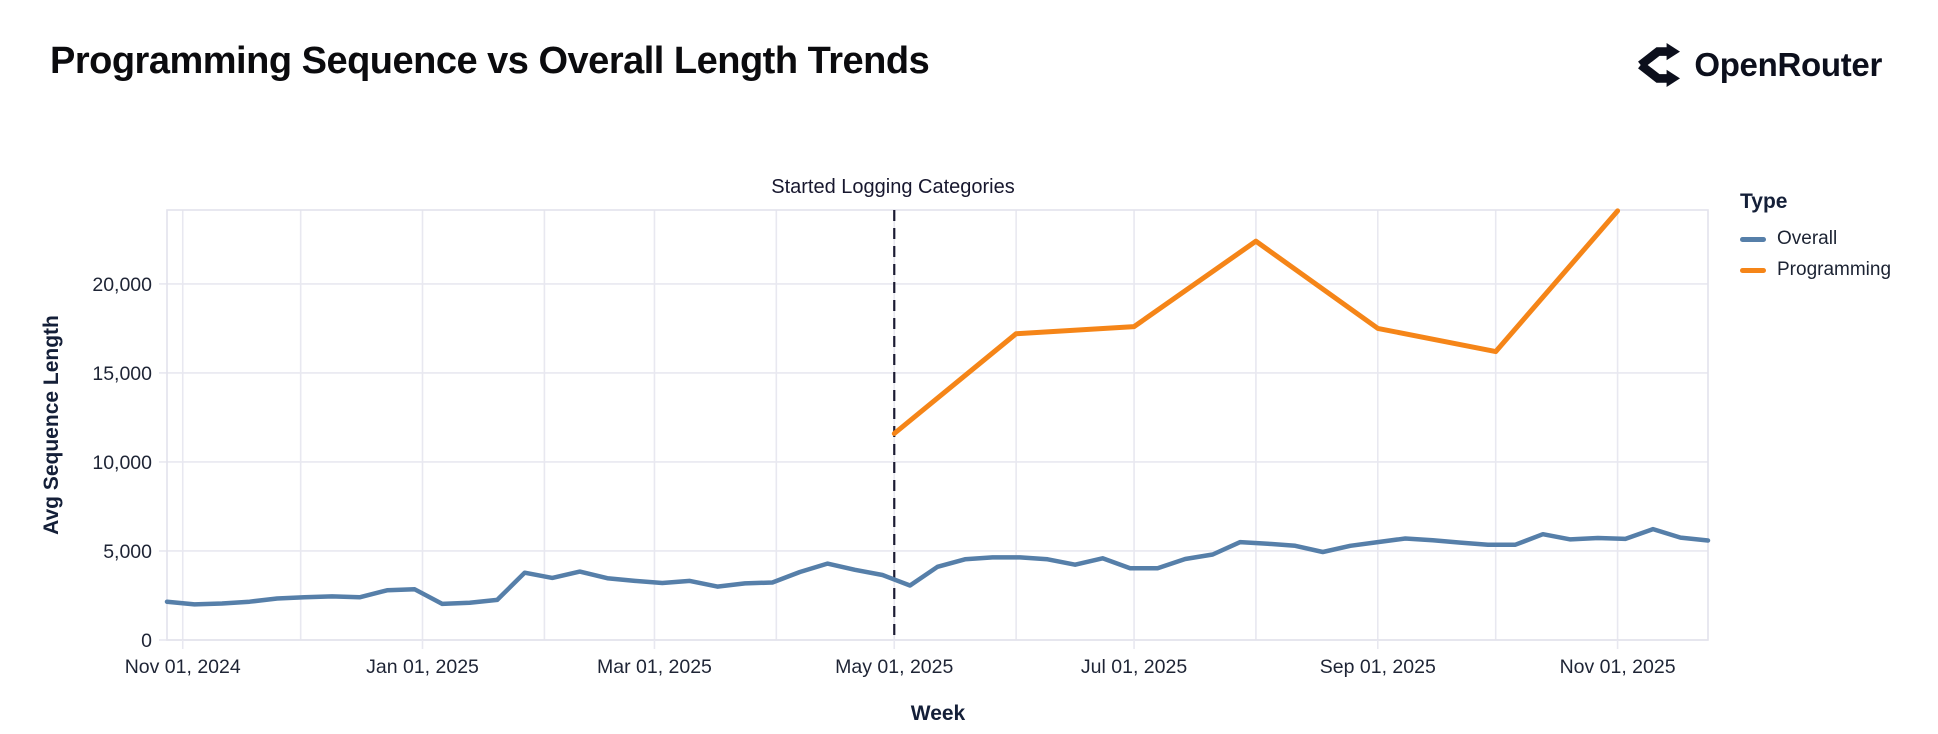  I want to click on x-tick-label: Nov 01, 2024, so click(183, 667).